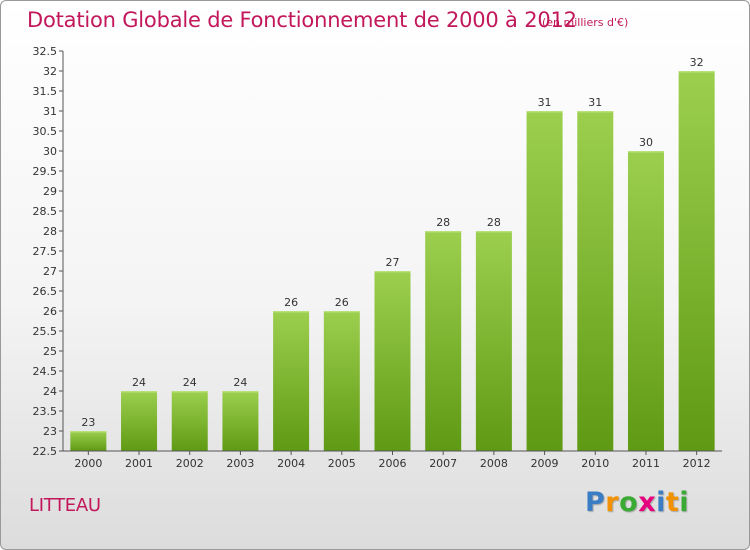 Image resolution: width=750 pixels, height=550 pixels. Describe the element at coordinates (545, 463) in the screenshot. I see `x-tick-label: 2009` at that location.